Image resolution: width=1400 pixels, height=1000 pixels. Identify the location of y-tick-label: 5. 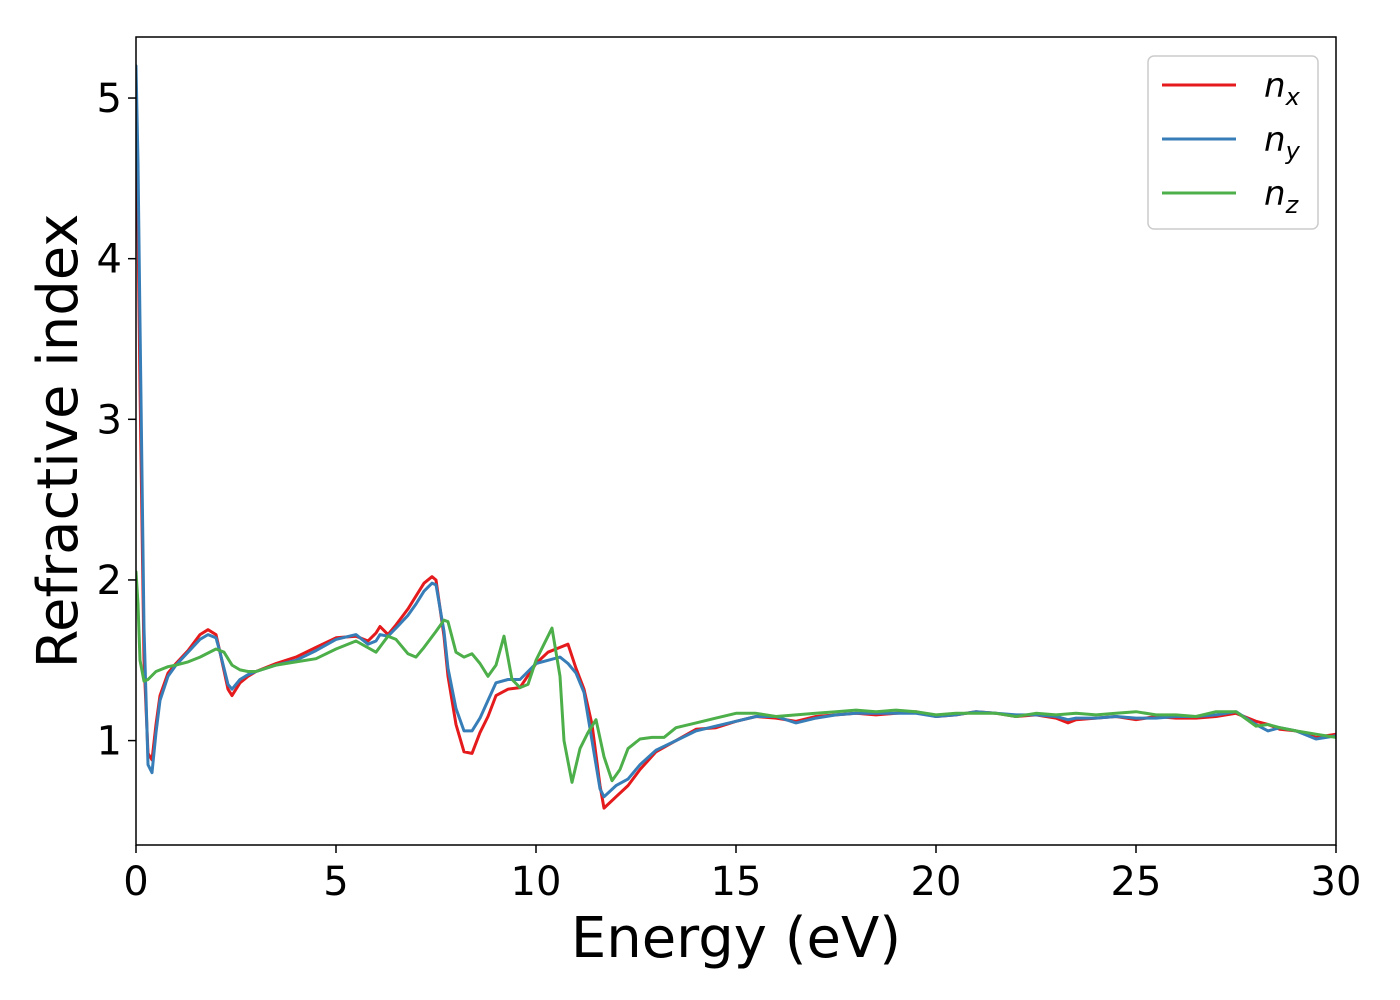
(109, 99).